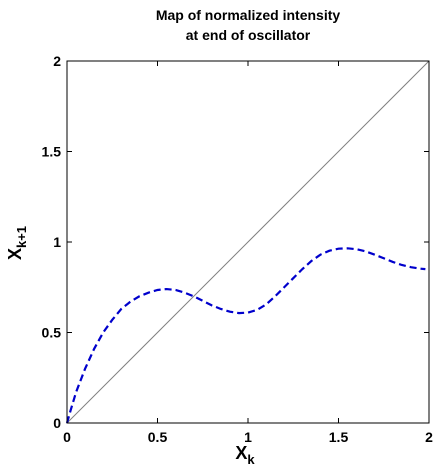 The image size is (434, 466). I want to click on x-tick-label: 2, so click(429, 437).